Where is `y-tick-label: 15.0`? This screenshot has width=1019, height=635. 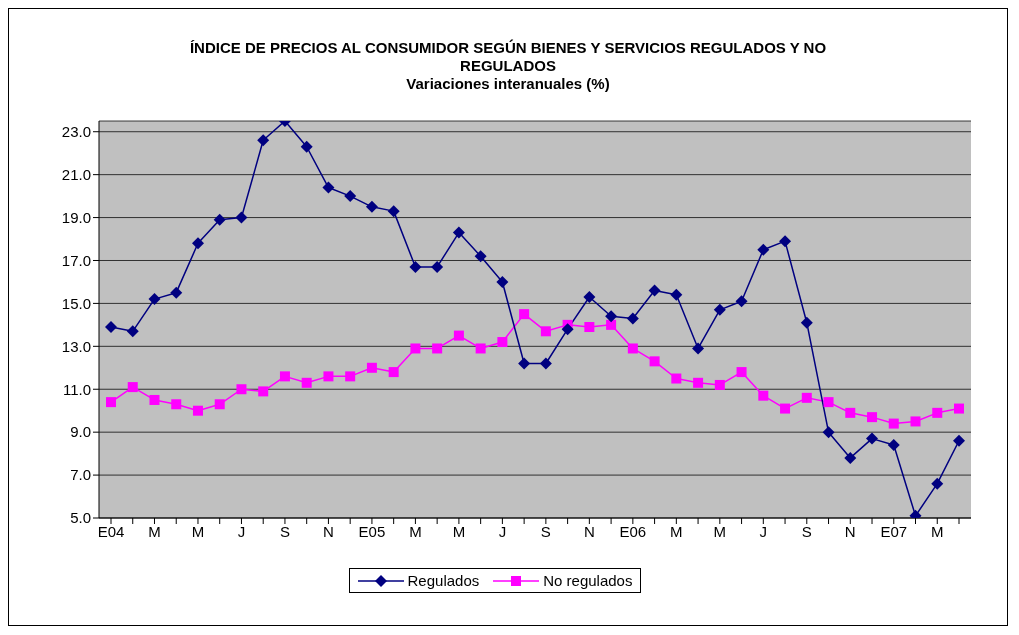 y-tick-label: 15.0 is located at coordinates (76, 303).